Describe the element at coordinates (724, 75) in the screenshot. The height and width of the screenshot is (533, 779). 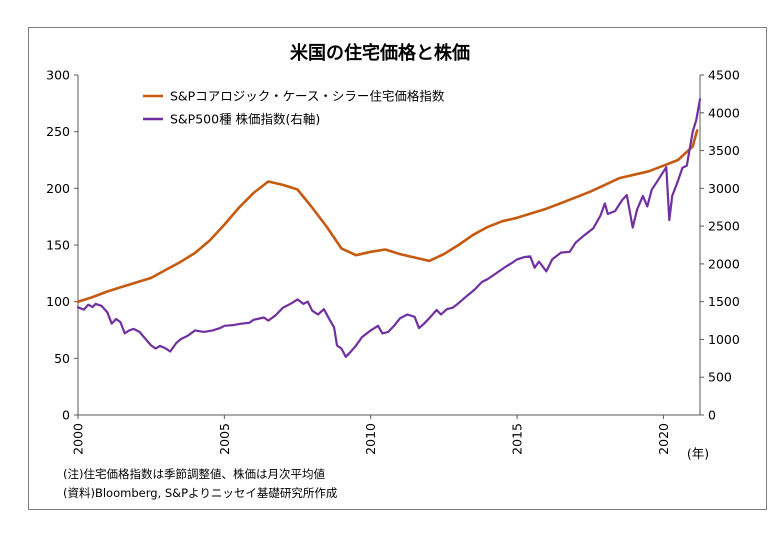
I see `right-tick-label: 4500` at that location.